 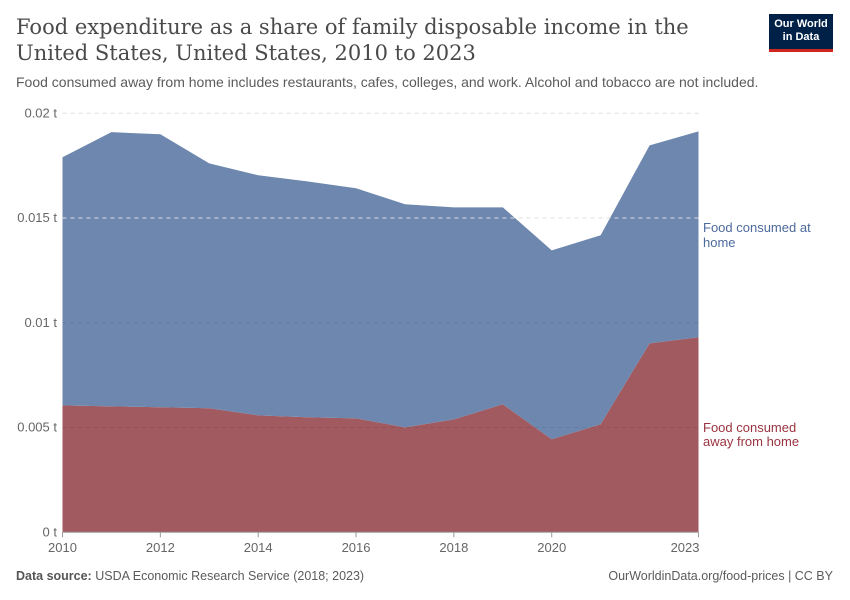 What do you see at coordinates (62, 547) in the screenshot?
I see `x-tick-label: 2010` at bounding box center [62, 547].